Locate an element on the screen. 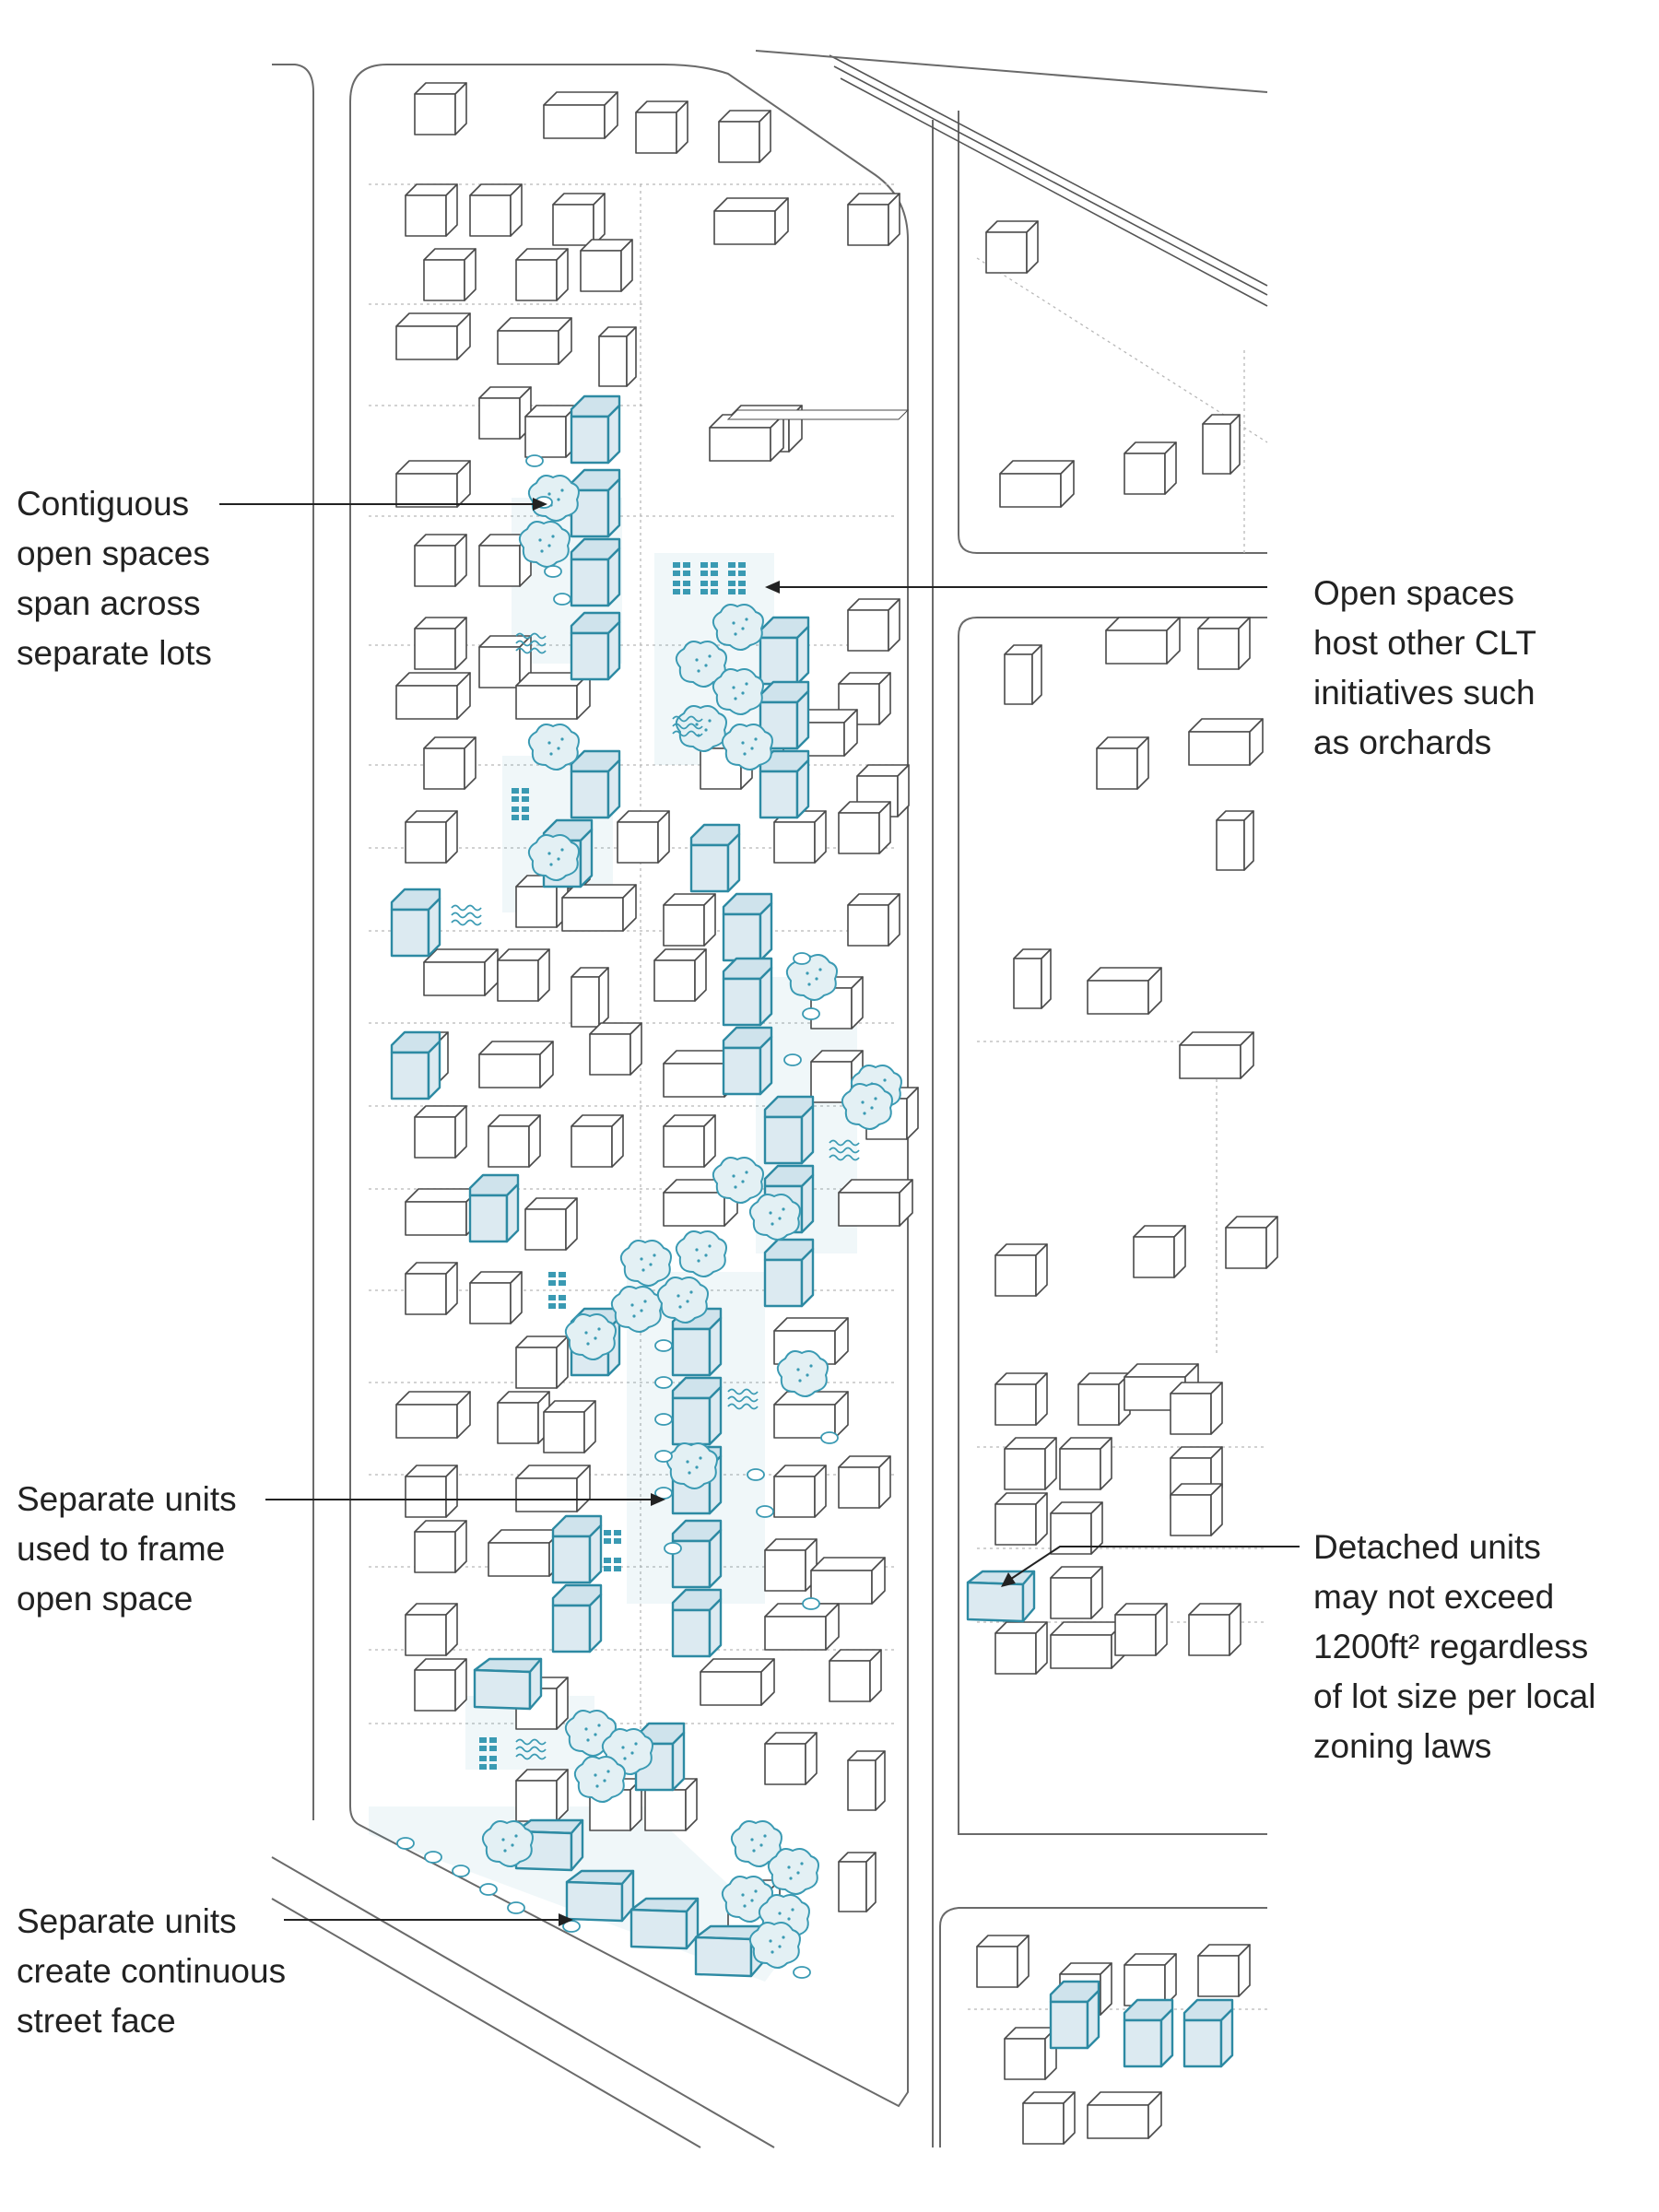 This screenshot has width=1659, height=2212. annotation-line: open spaces is located at coordinates (113, 553).